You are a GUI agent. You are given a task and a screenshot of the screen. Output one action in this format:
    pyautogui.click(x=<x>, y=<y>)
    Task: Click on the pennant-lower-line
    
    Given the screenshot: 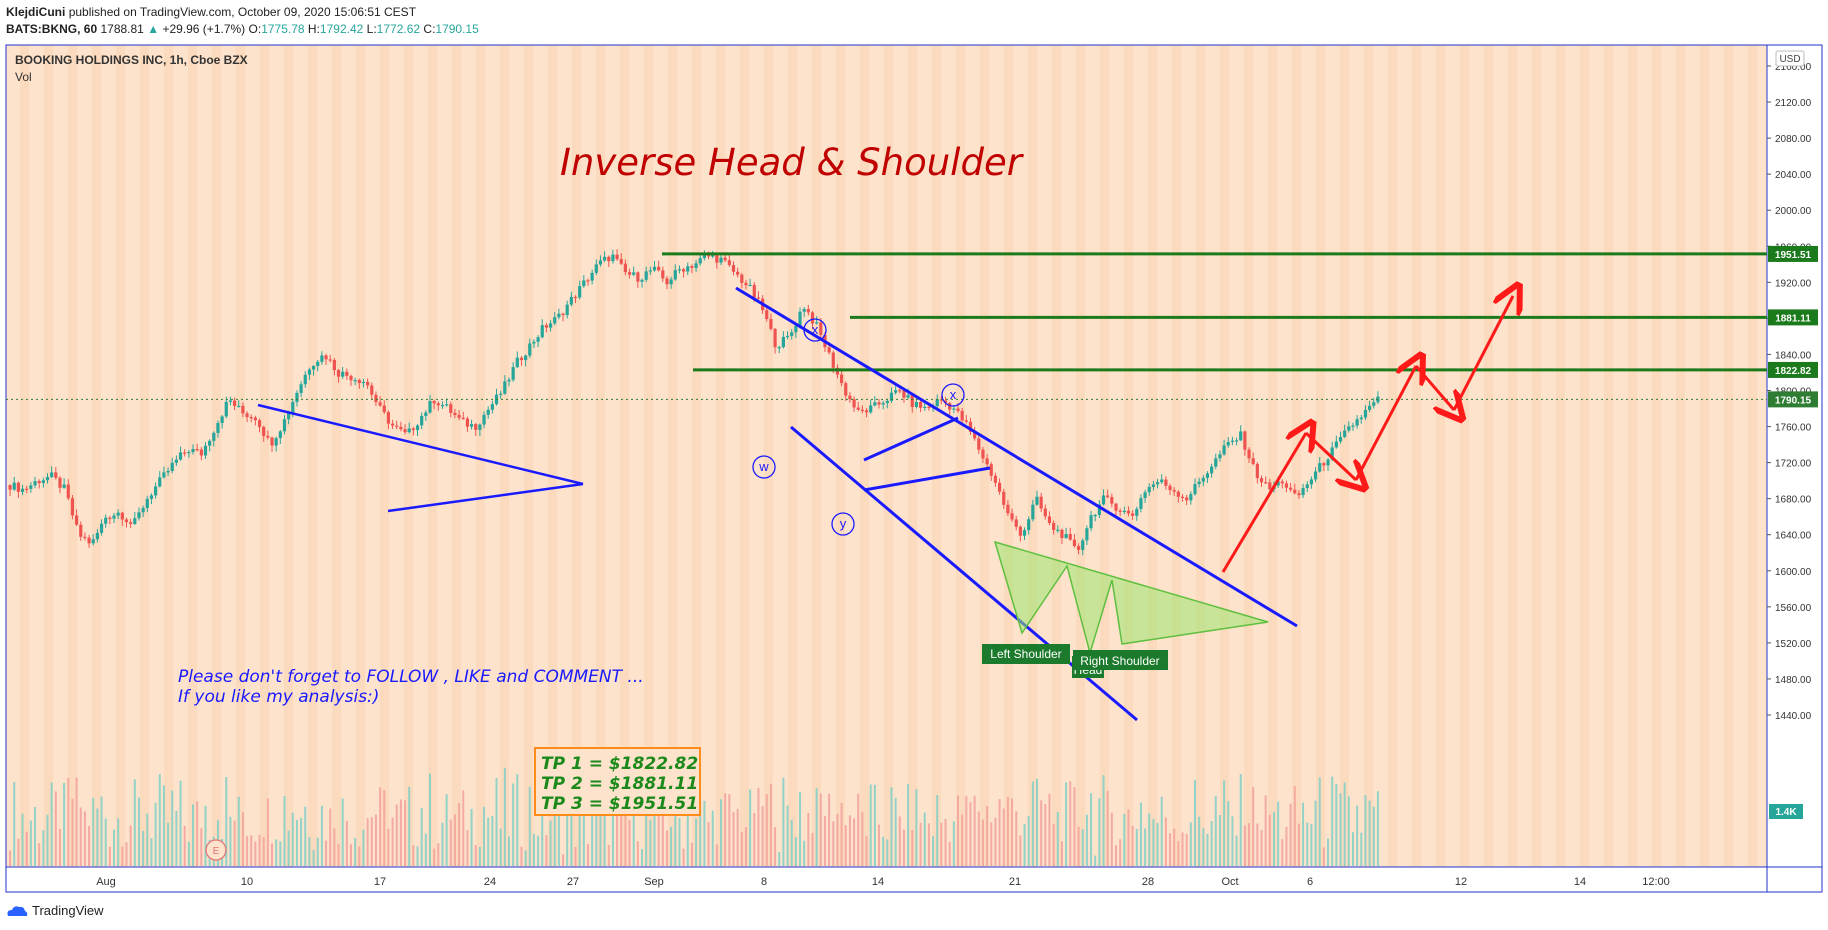 What is the action you would take?
    pyautogui.click(x=485, y=497)
    